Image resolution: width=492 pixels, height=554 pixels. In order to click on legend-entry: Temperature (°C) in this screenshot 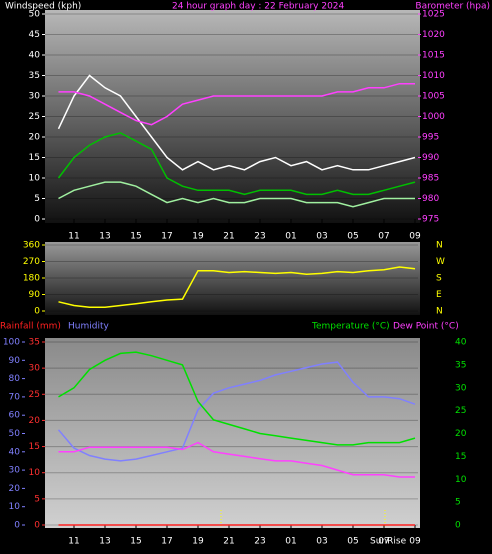, I will do `click(350, 327)`.